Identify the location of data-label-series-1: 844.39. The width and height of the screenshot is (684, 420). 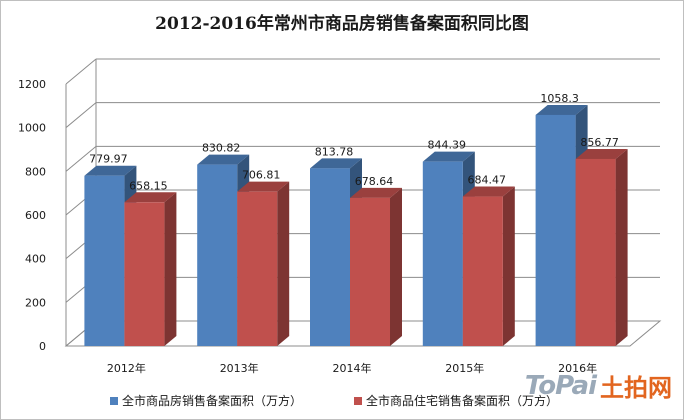
(447, 145).